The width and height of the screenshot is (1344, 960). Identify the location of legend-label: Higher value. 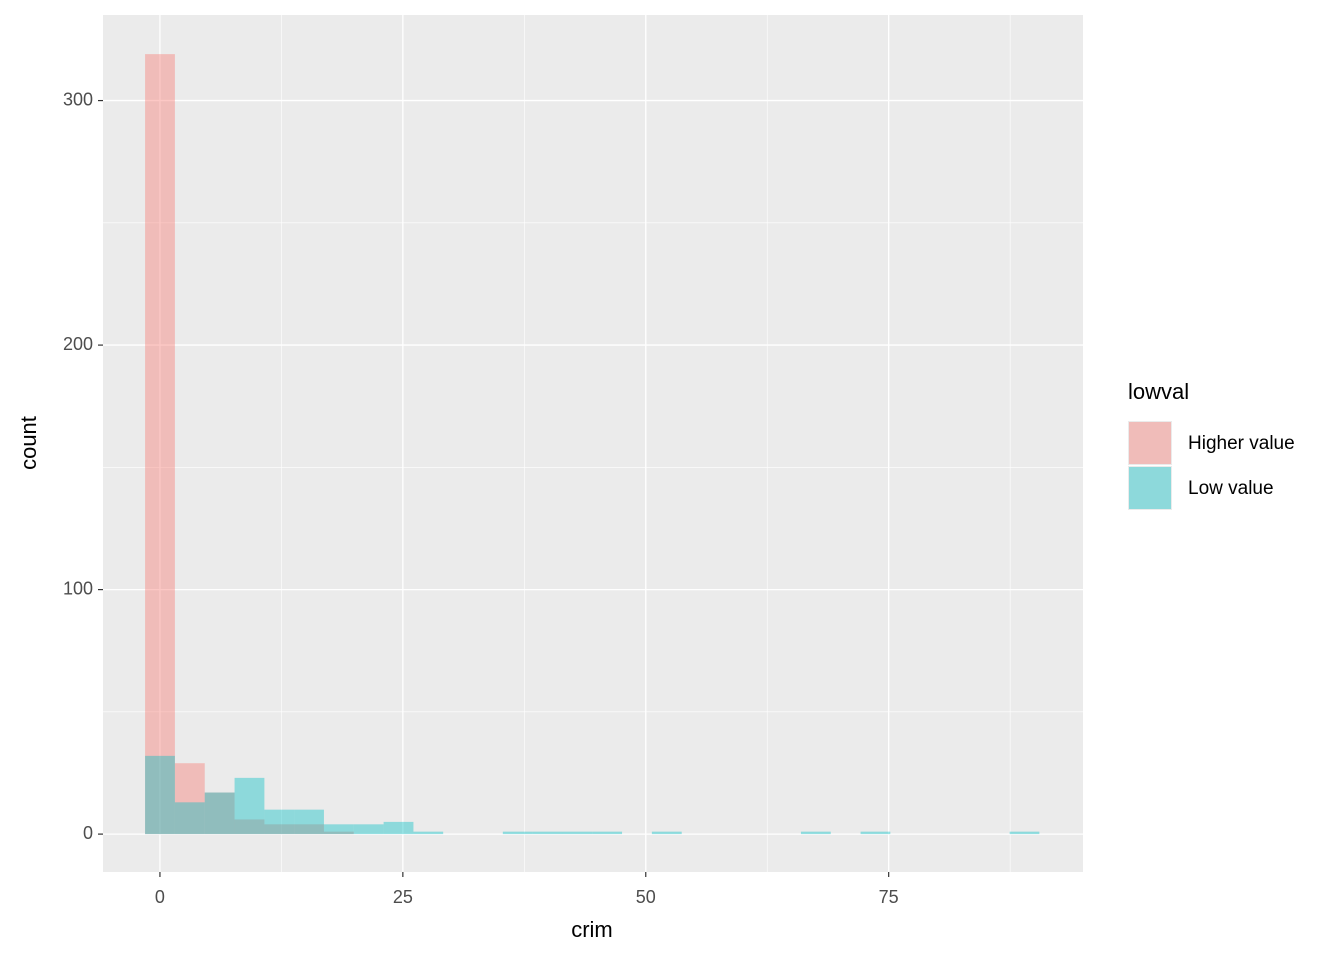
(1241, 443).